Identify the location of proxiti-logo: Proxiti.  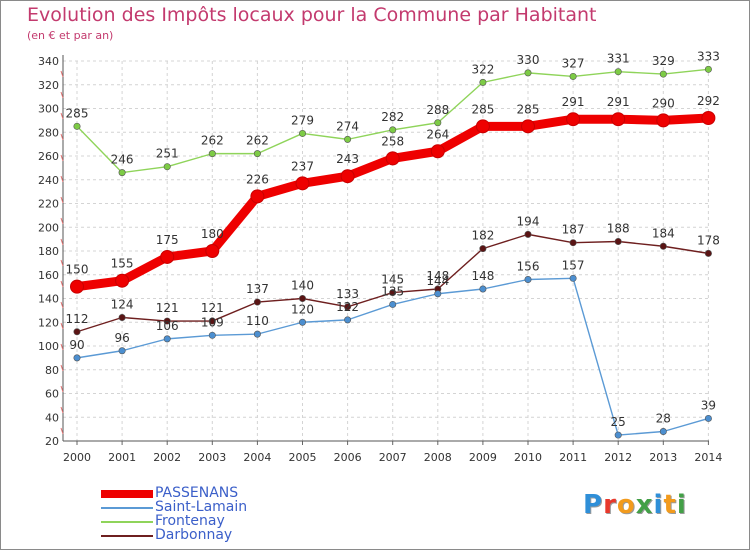
(635, 505).